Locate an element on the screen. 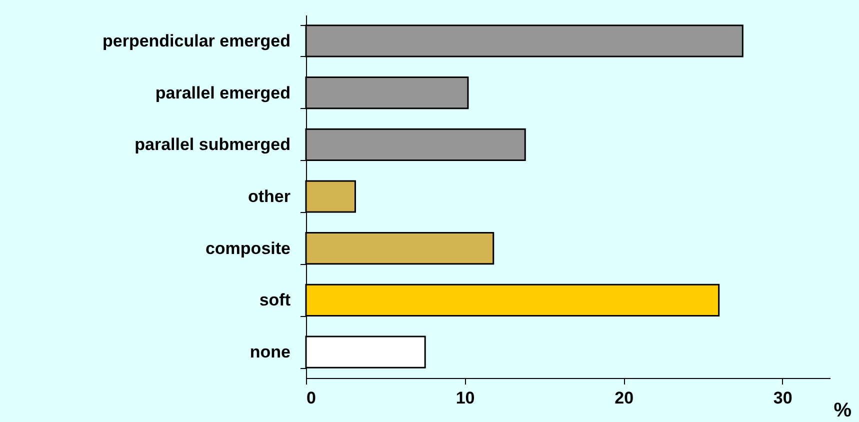  y-tick-label: parallel emerged is located at coordinates (222, 92).